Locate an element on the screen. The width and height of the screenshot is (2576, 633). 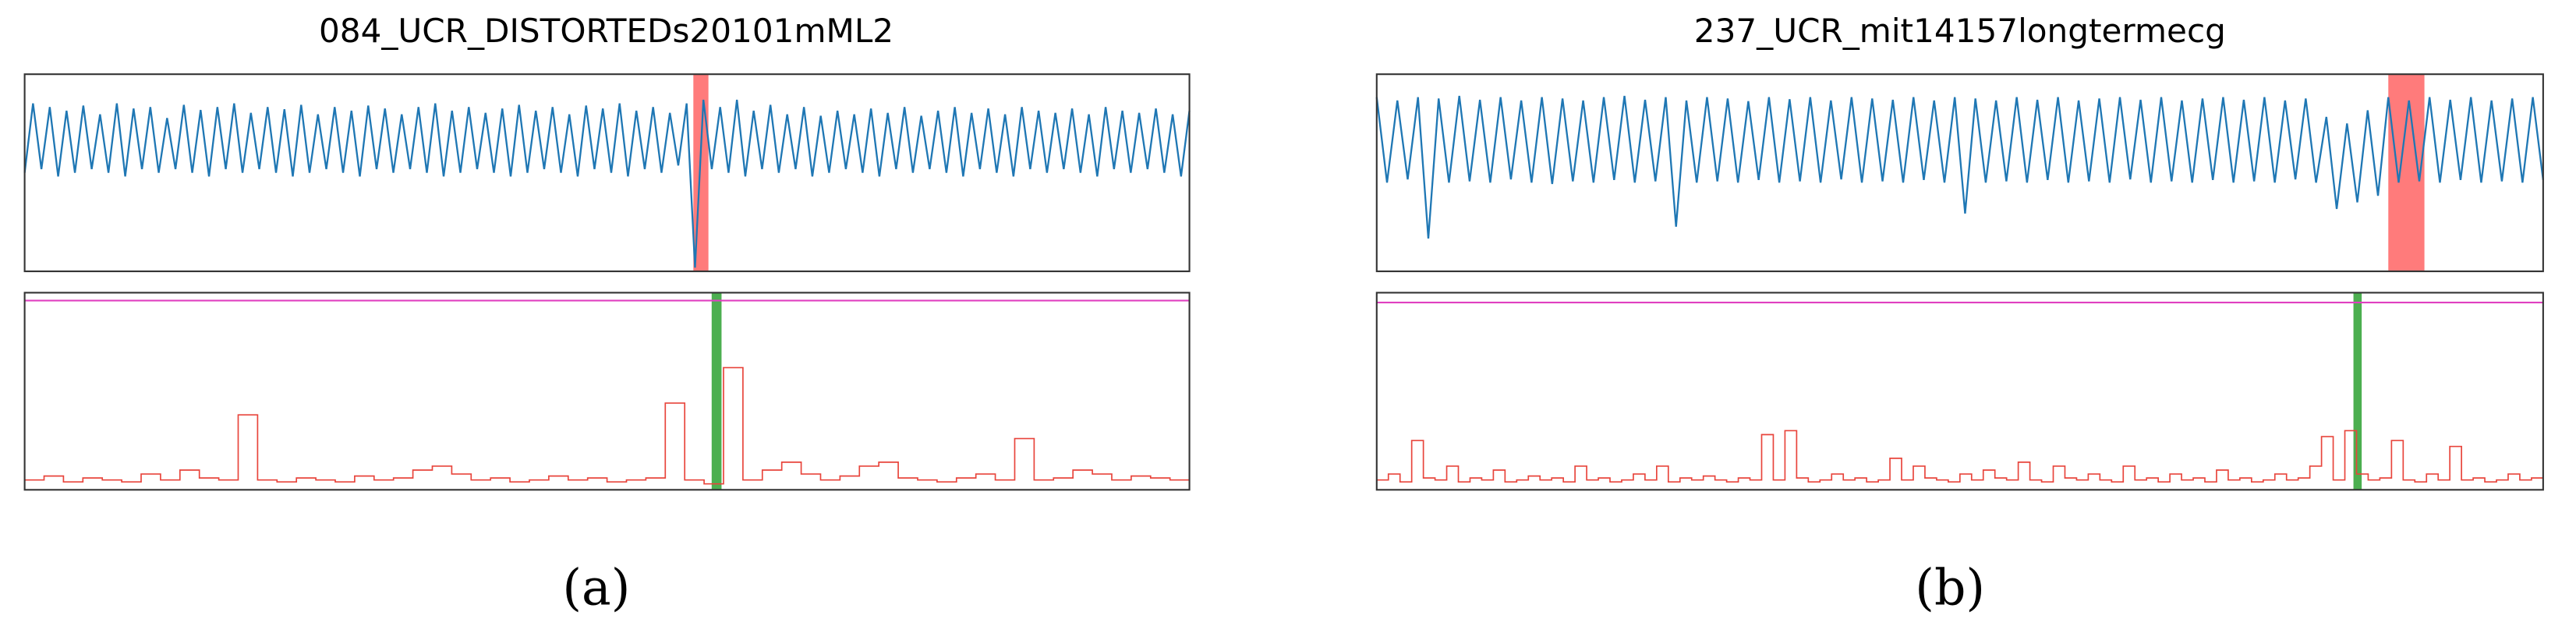
panel-caption: (a) is located at coordinates (596, 587).